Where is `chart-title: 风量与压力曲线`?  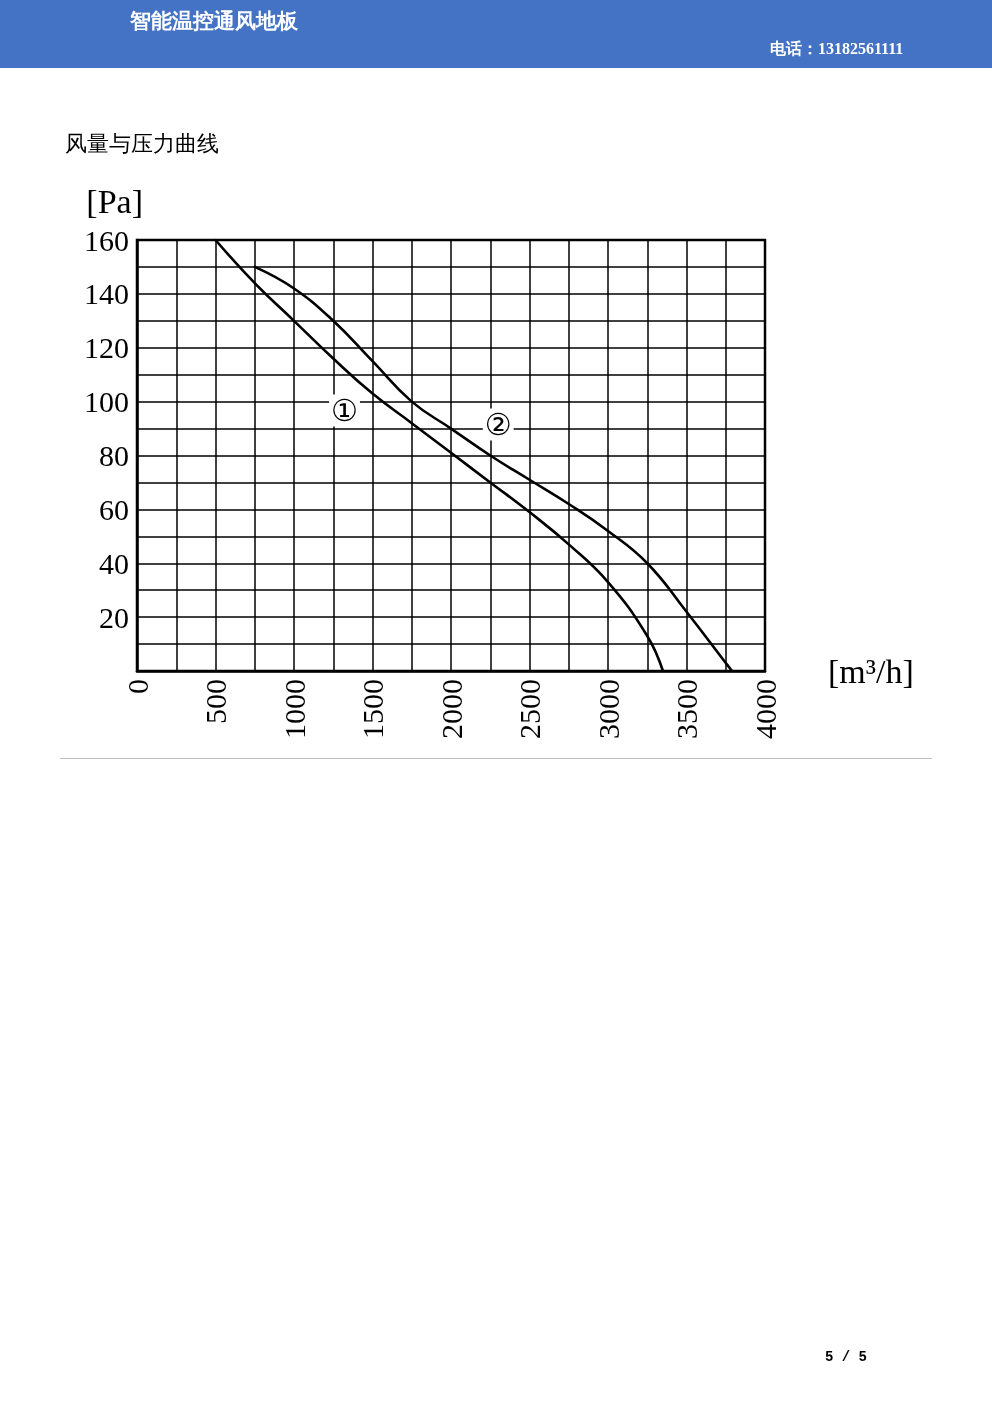 chart-title: 风量与压力曲线 is located at coordinates (142, 143).